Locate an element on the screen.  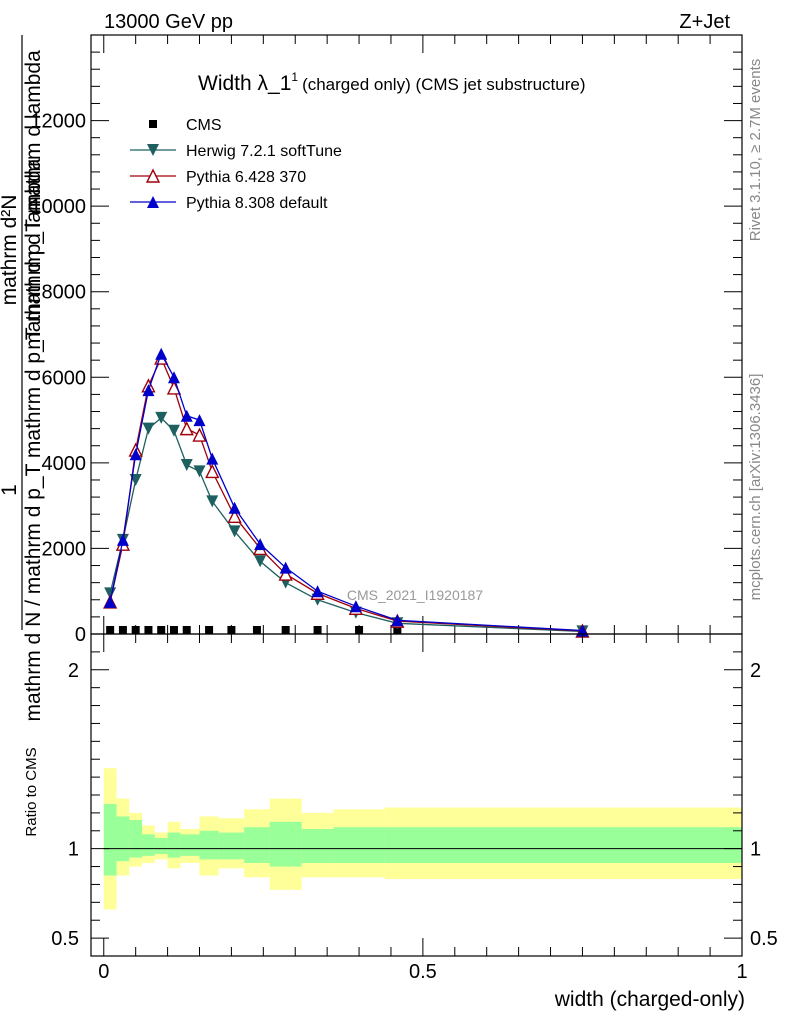
legend-item: Pythia 8.308 default is located at coordinates (229, 203).